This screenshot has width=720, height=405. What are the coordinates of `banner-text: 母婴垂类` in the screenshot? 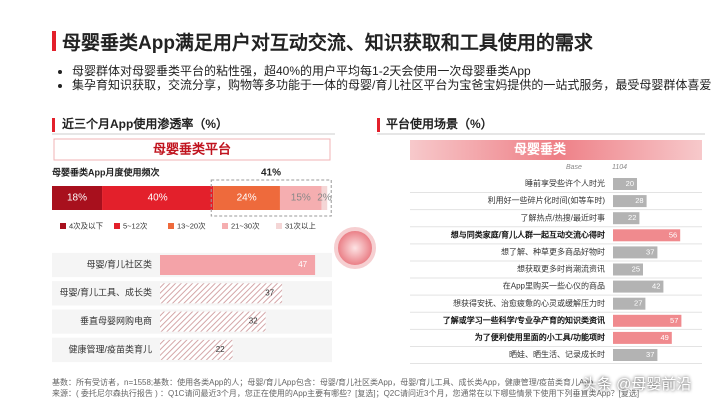 It's located at (540, 148).